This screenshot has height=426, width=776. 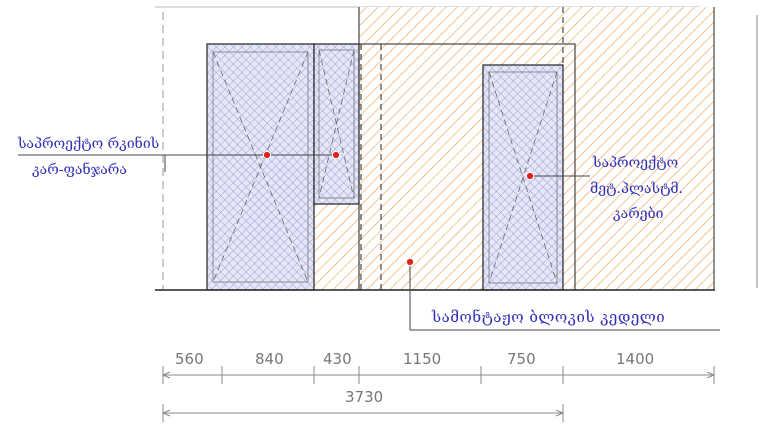 What do you see at coordinates (521, 359) in the screenshot?
I see `dim-segment-5: 750` at bounding box center [521, 359].